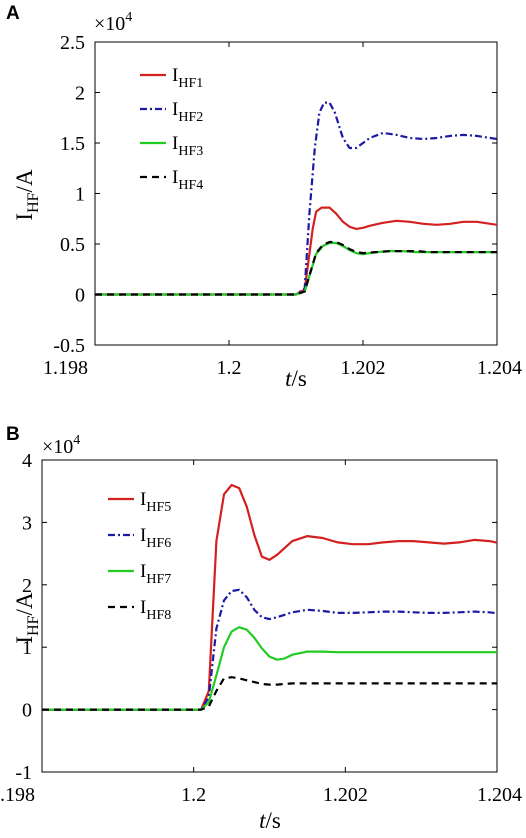 The image size is (526, 838). Describe the element at coordinates (155, 610) in the screenshot. I see `legend-label-hf8: IHF8` at that location.